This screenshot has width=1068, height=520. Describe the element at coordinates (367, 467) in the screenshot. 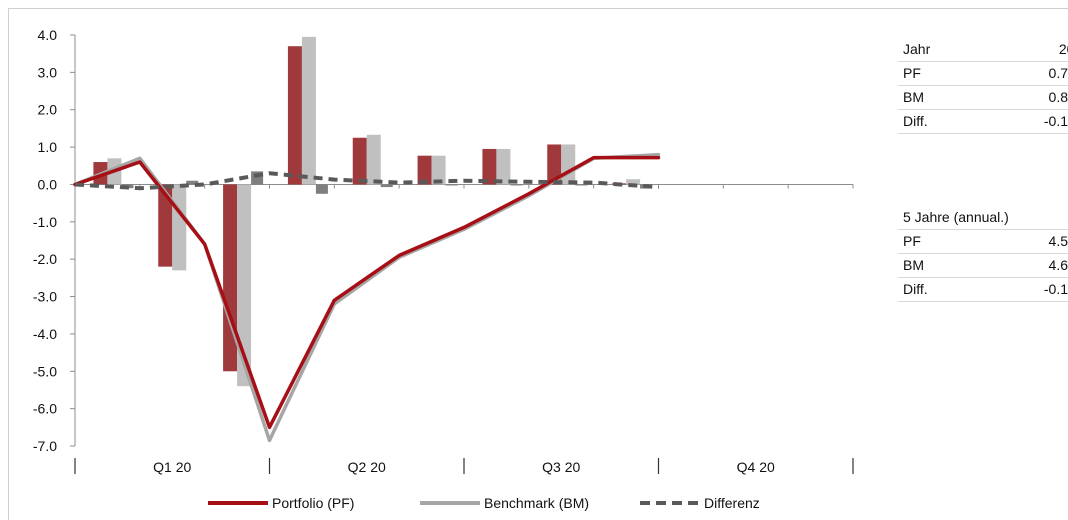

I see `x-tick-label: Q2 20` at that location.